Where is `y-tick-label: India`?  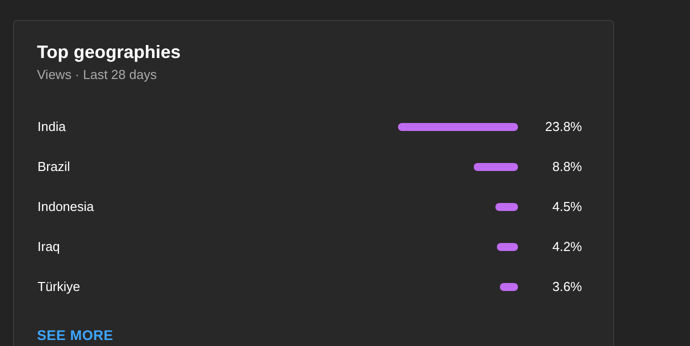
y-tick-label: India is located at coordinates (52, 126).